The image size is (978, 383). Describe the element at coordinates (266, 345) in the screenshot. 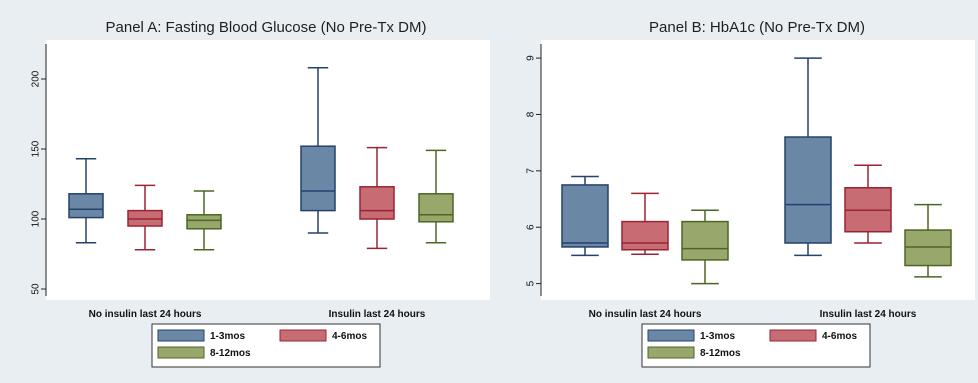

I see `panel-a-legend: 1-3mos 4-6mos 8-12mos` at that location.